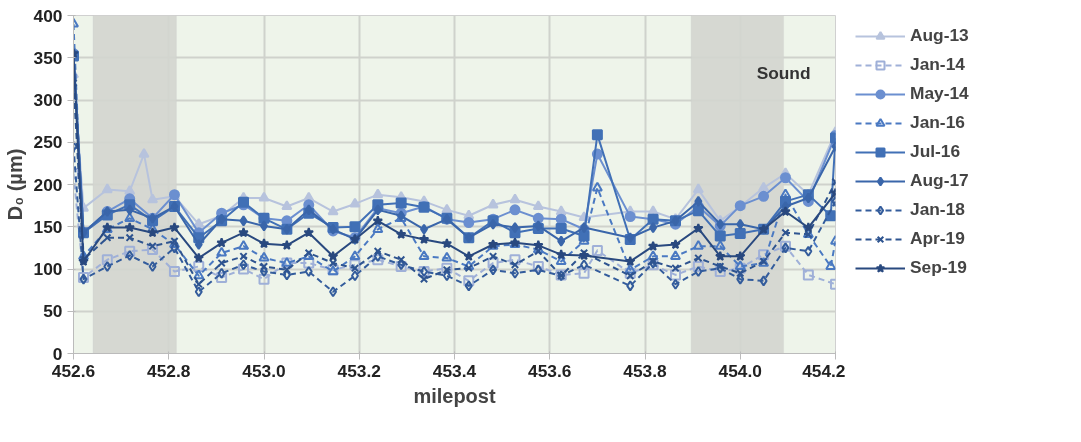  What do you see at coordinates (938, 267) in the screenshot?
I see `legend-label: Sep-19` at bounding box center [938, 267].